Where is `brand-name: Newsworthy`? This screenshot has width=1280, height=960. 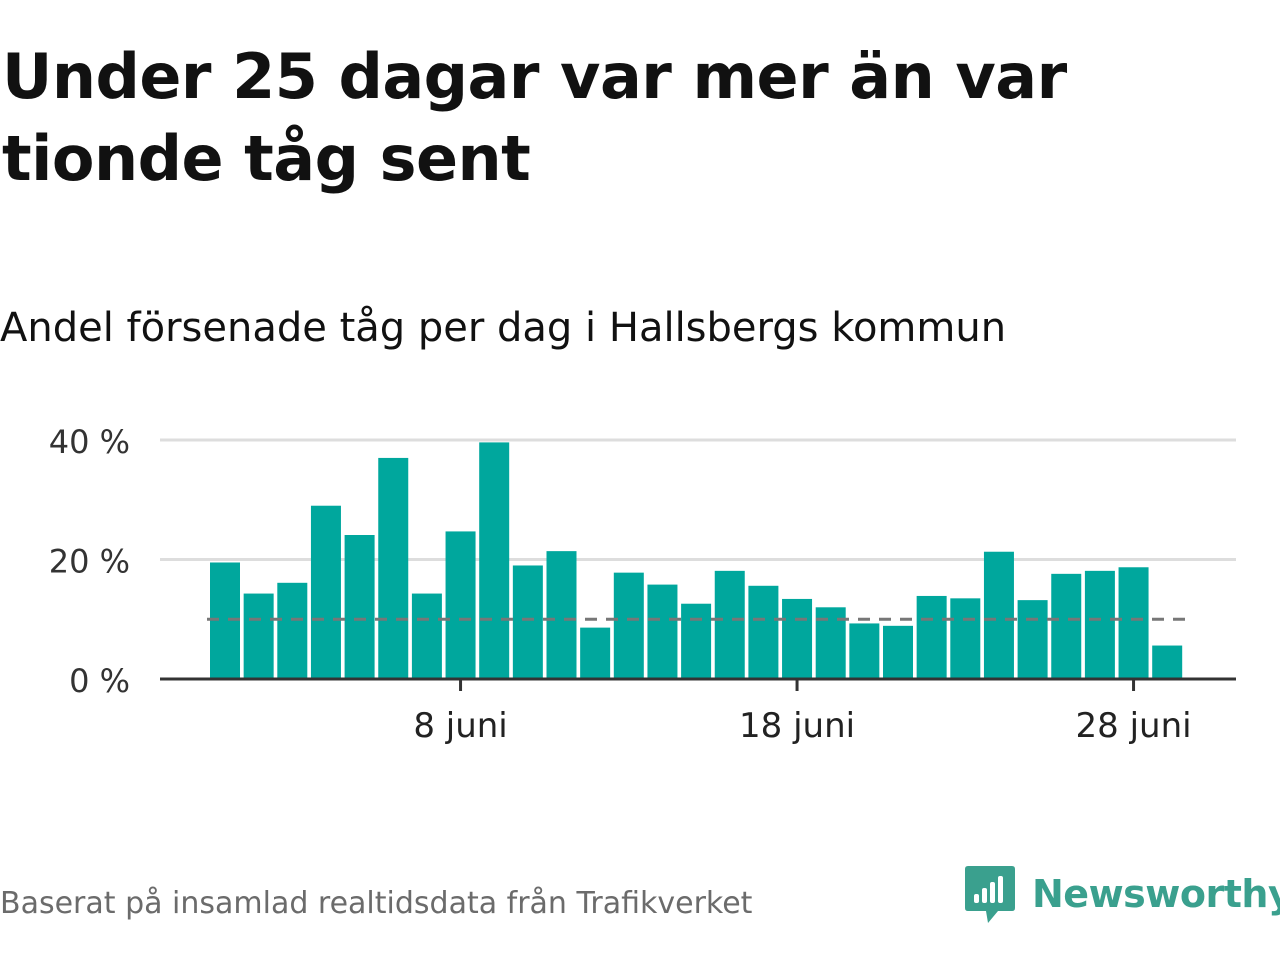
brand-name: Newsworthy is located at coordinates (1156, 894).